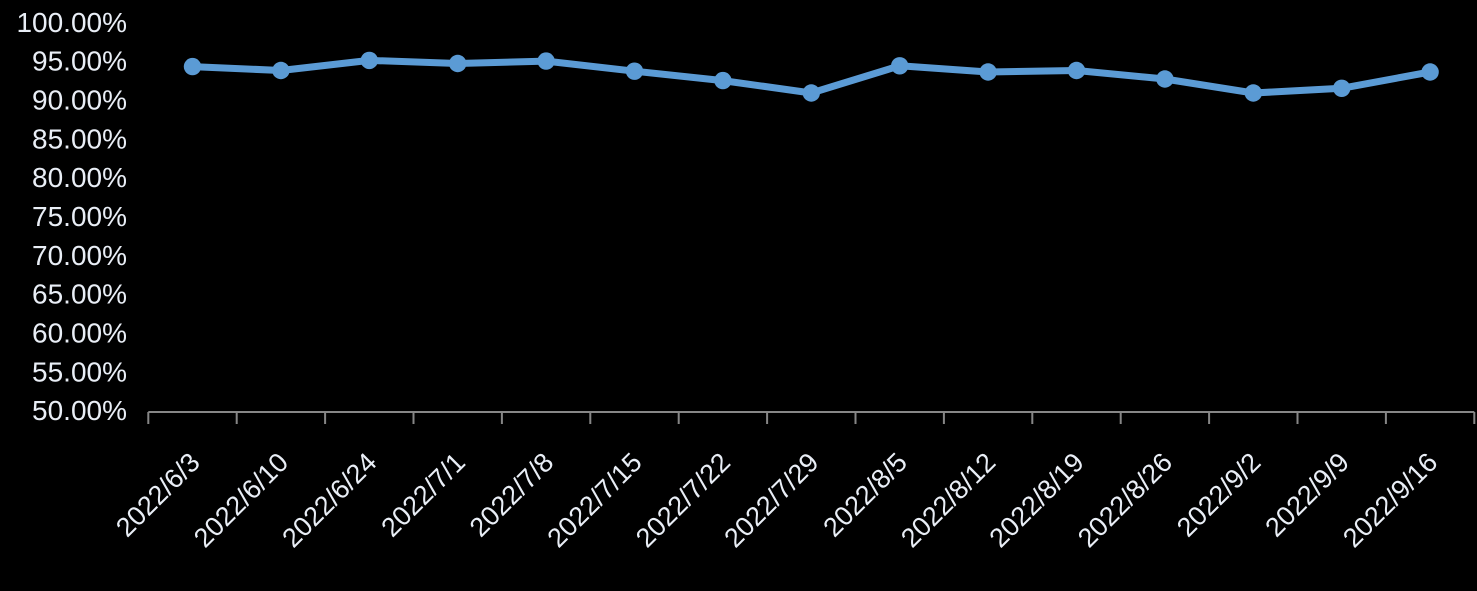  What do you see at coordinates (595, 500) in the screenshot?
I see `x-axis-tick-label: 2022/7/15` at bounding box center [595, 500].